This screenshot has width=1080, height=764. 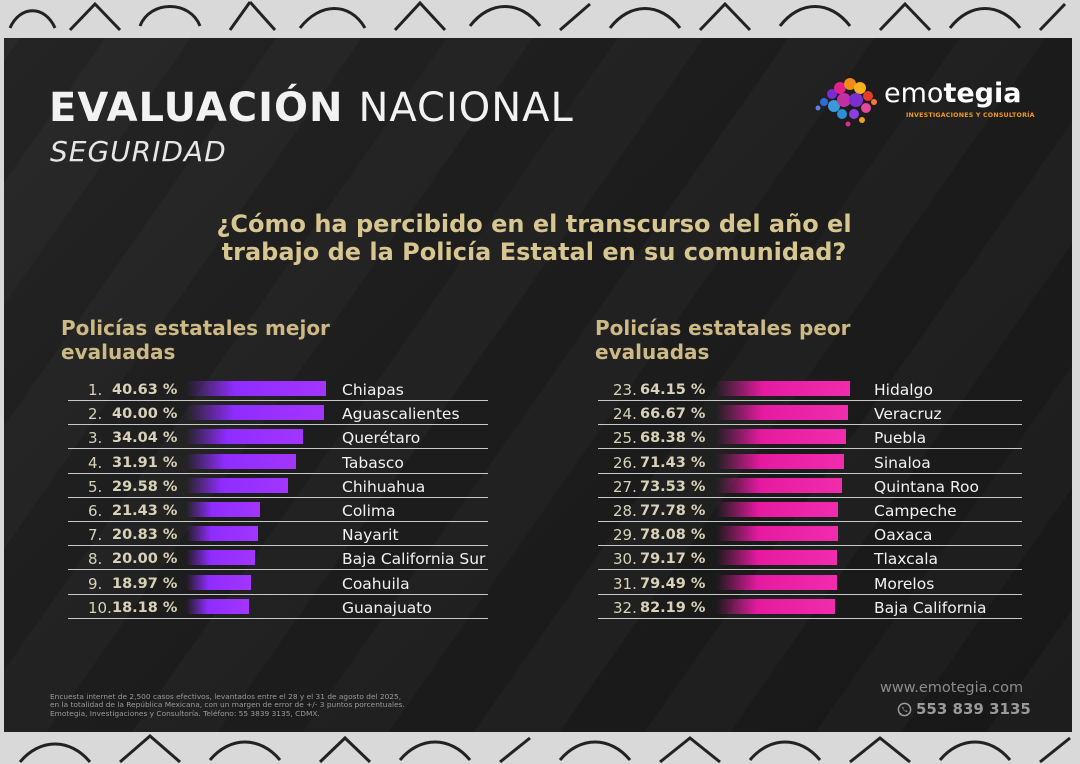 I want to click on worst-state-label: Baja California, so click(x=930, y=607).